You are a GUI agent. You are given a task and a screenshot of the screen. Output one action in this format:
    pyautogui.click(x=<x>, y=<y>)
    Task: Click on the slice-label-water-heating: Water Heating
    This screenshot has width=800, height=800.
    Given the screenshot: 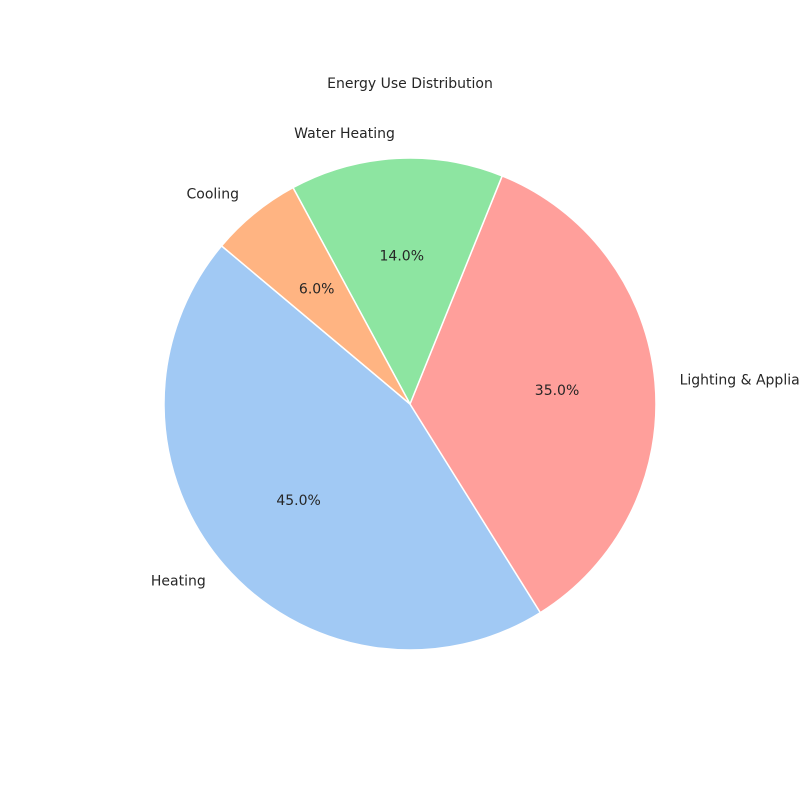 What is the action you would take?
    pyautogui.click(x=344, y=134)
    